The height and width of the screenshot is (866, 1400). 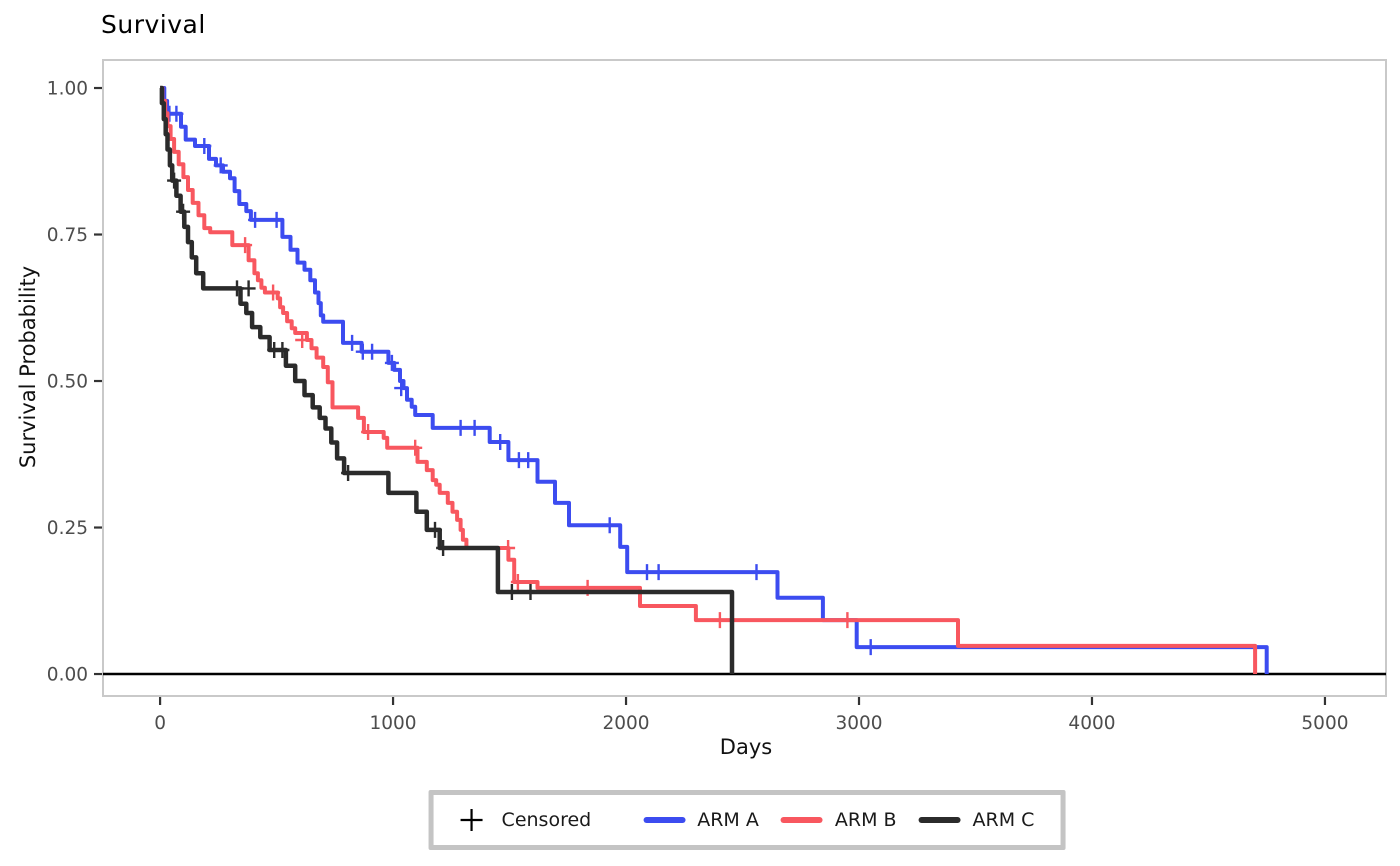 What do you see at coordinates (67, 528) in the screenshot?
I see `y-tick-label: 0.25` at bounding box center [67, 528].